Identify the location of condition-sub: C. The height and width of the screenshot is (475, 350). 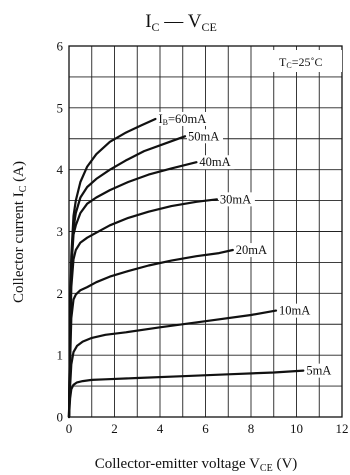
(288, 65).